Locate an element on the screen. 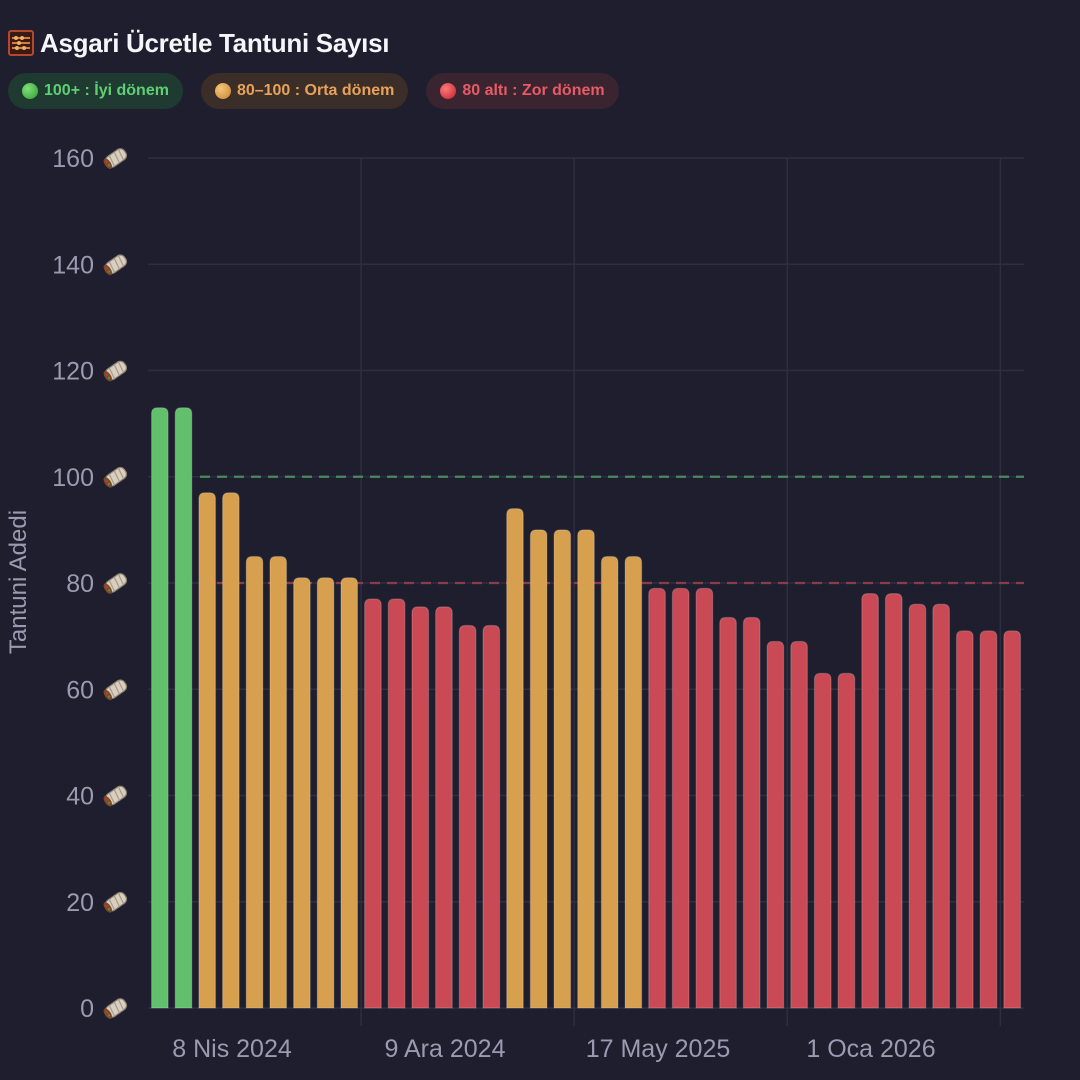 This screenshot has height=1080, width=1080. legend-label-mid: 80–100 : Orta dönem is located at coordinates (315, 90).